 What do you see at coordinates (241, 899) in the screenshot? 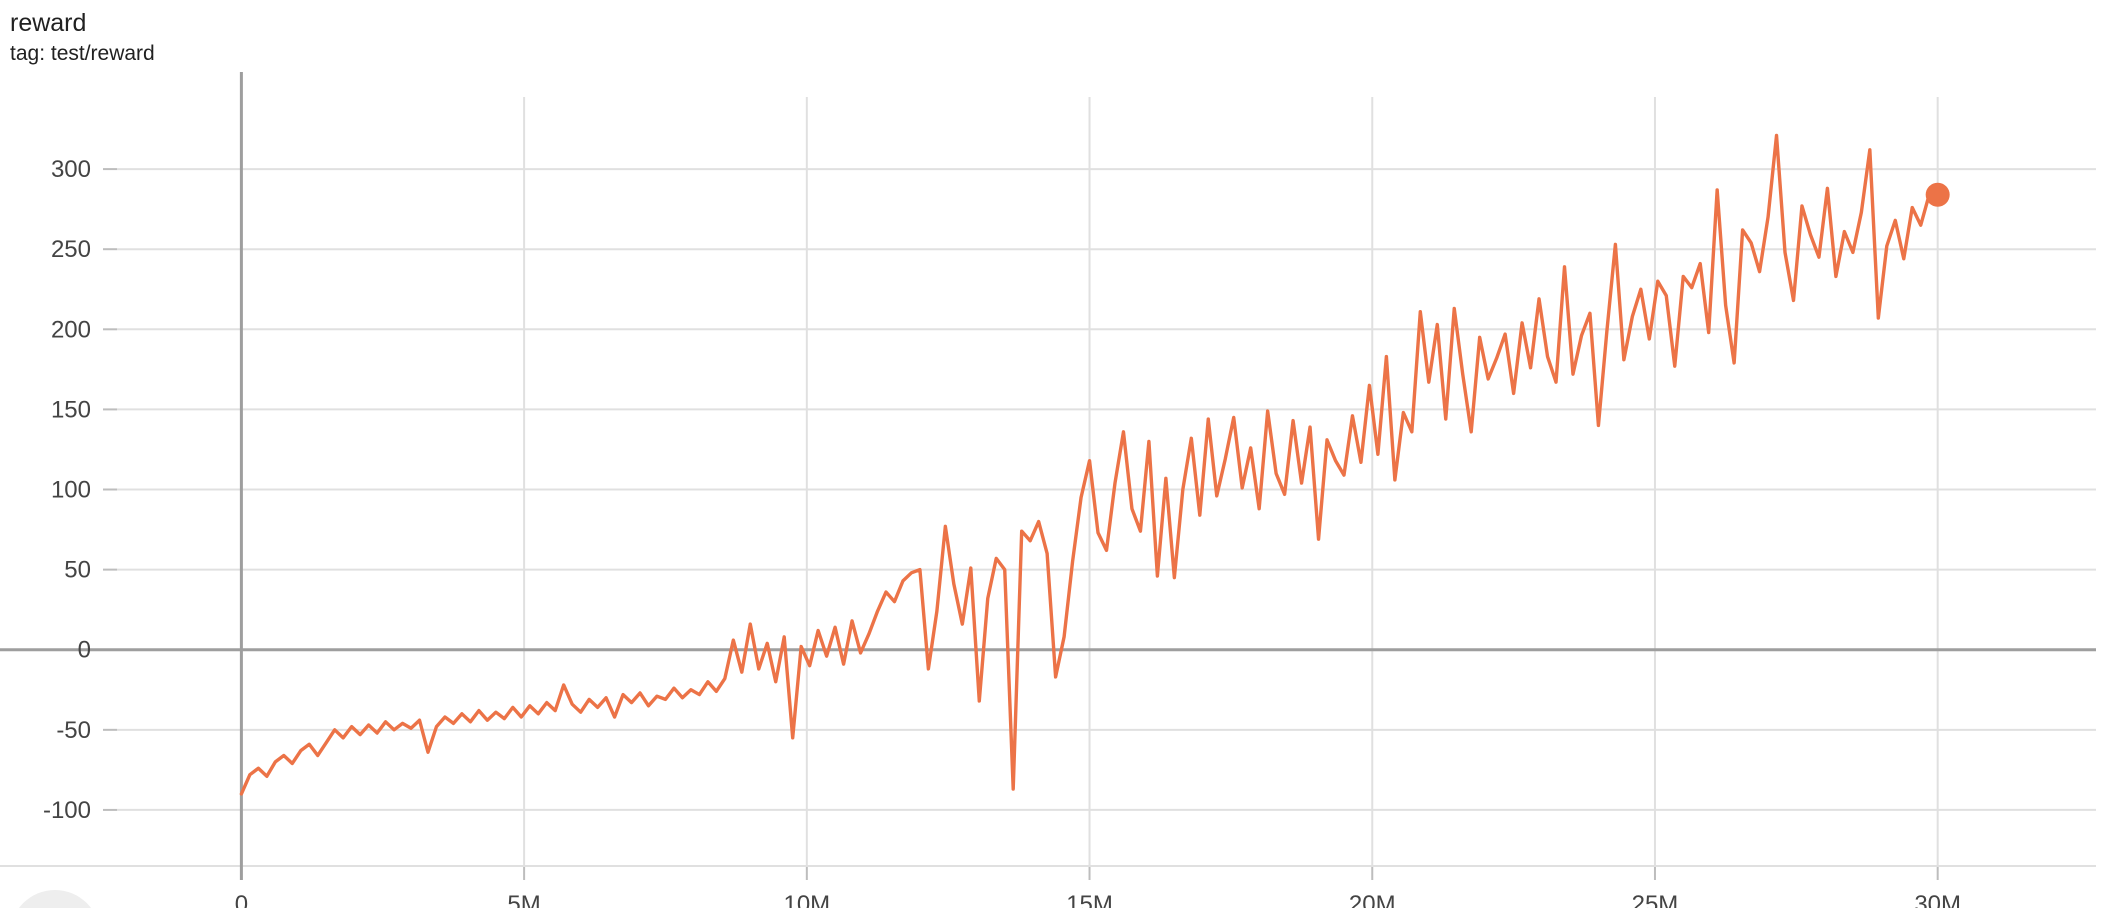
I see `x-tick-label: 0` at bounding box center [241, 899].